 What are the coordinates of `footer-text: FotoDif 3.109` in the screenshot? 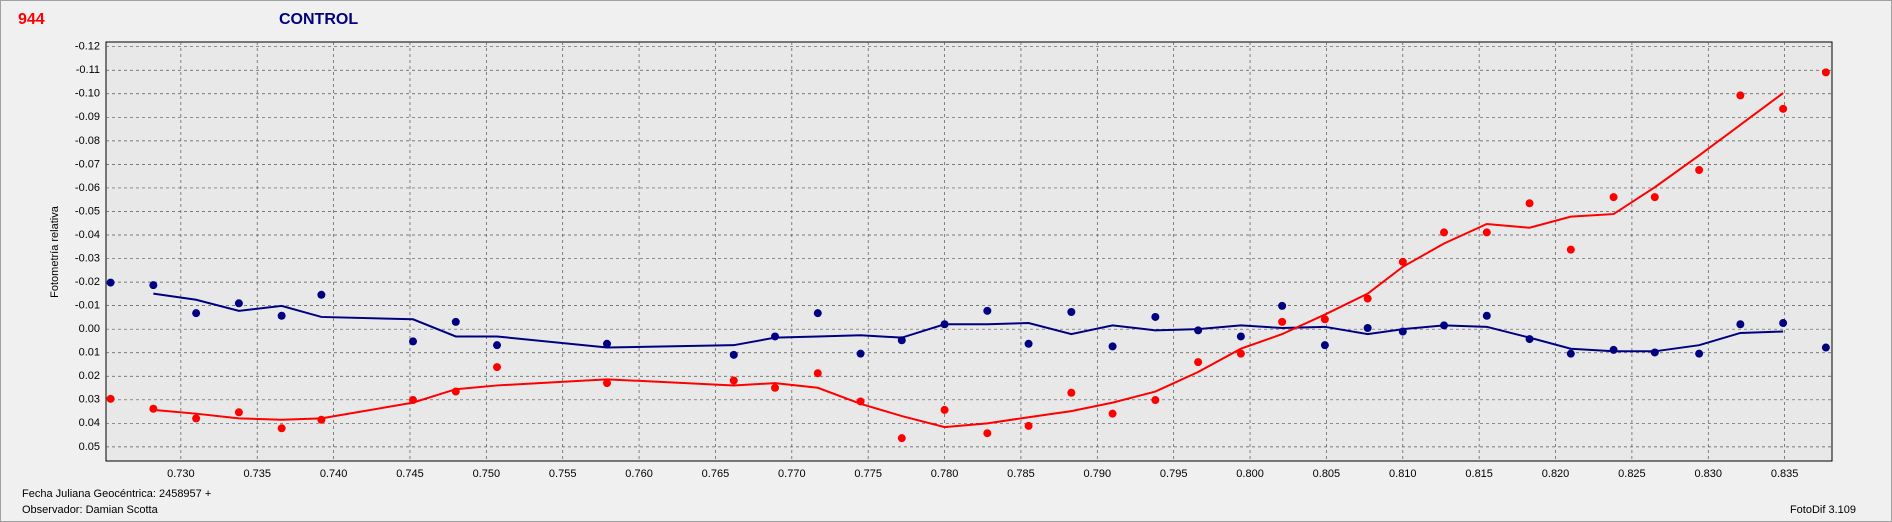 It's located at (1823, 510).